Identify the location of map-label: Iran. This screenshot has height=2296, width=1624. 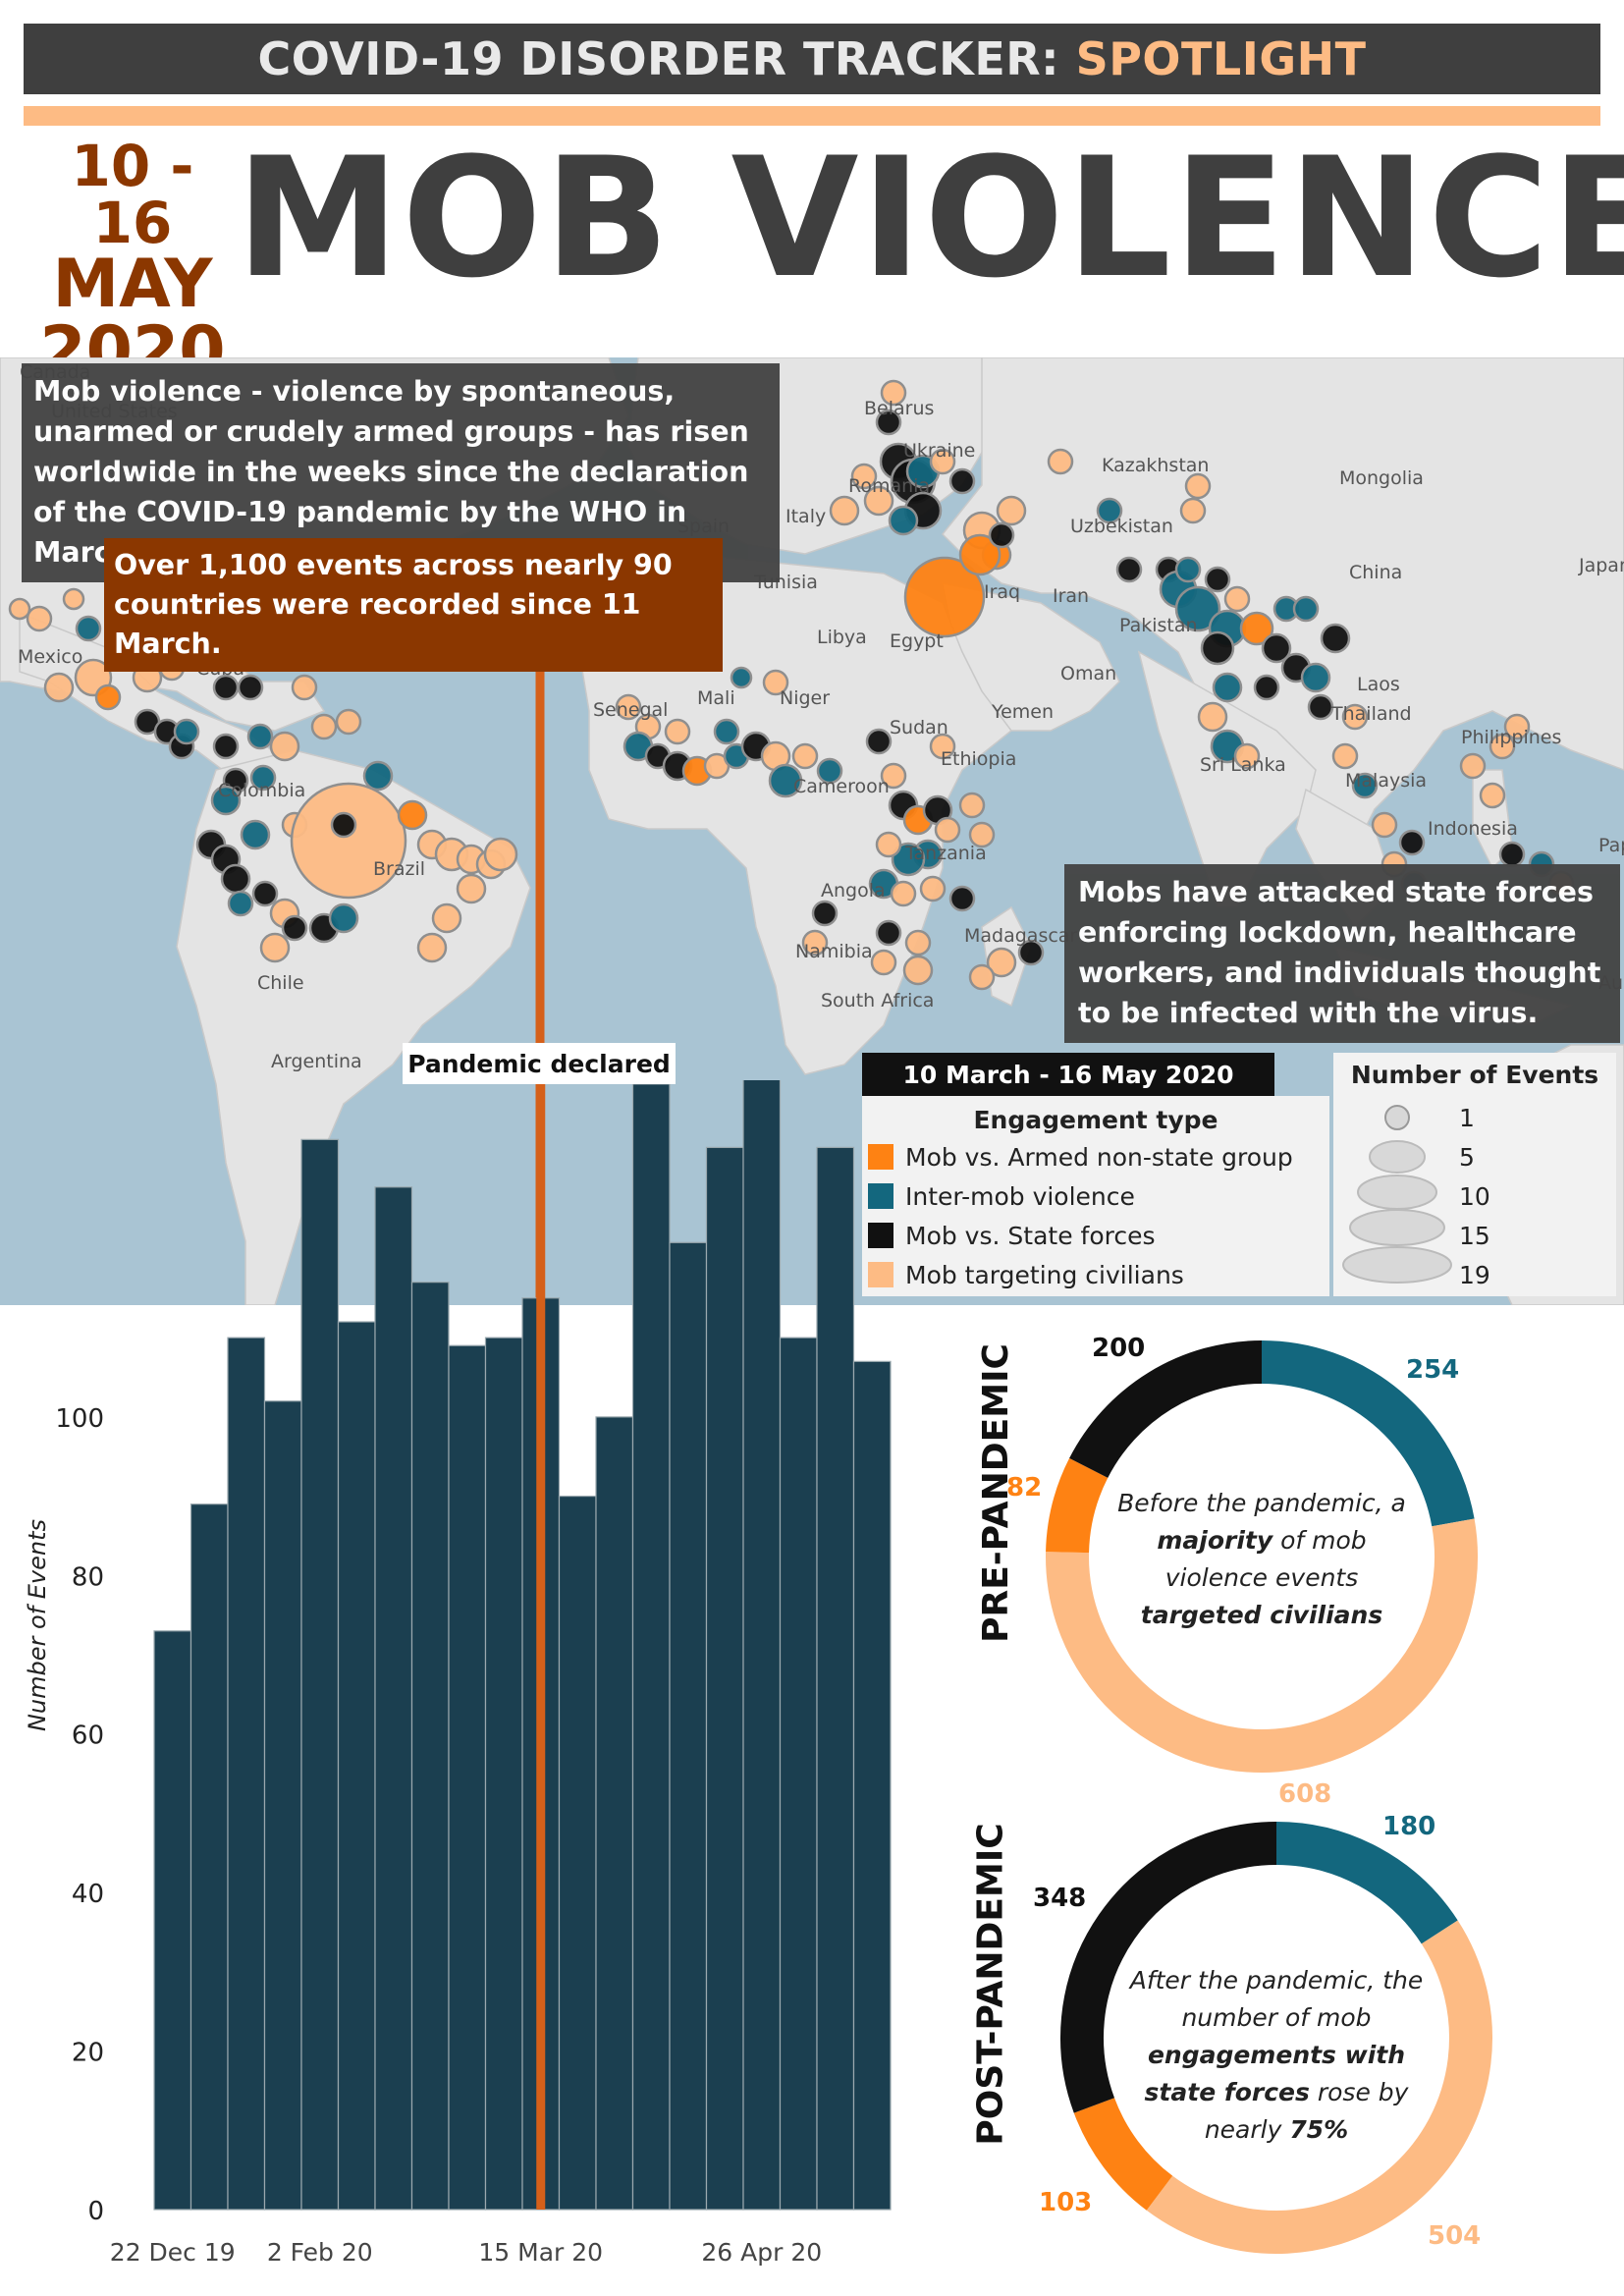
(1071, 596).